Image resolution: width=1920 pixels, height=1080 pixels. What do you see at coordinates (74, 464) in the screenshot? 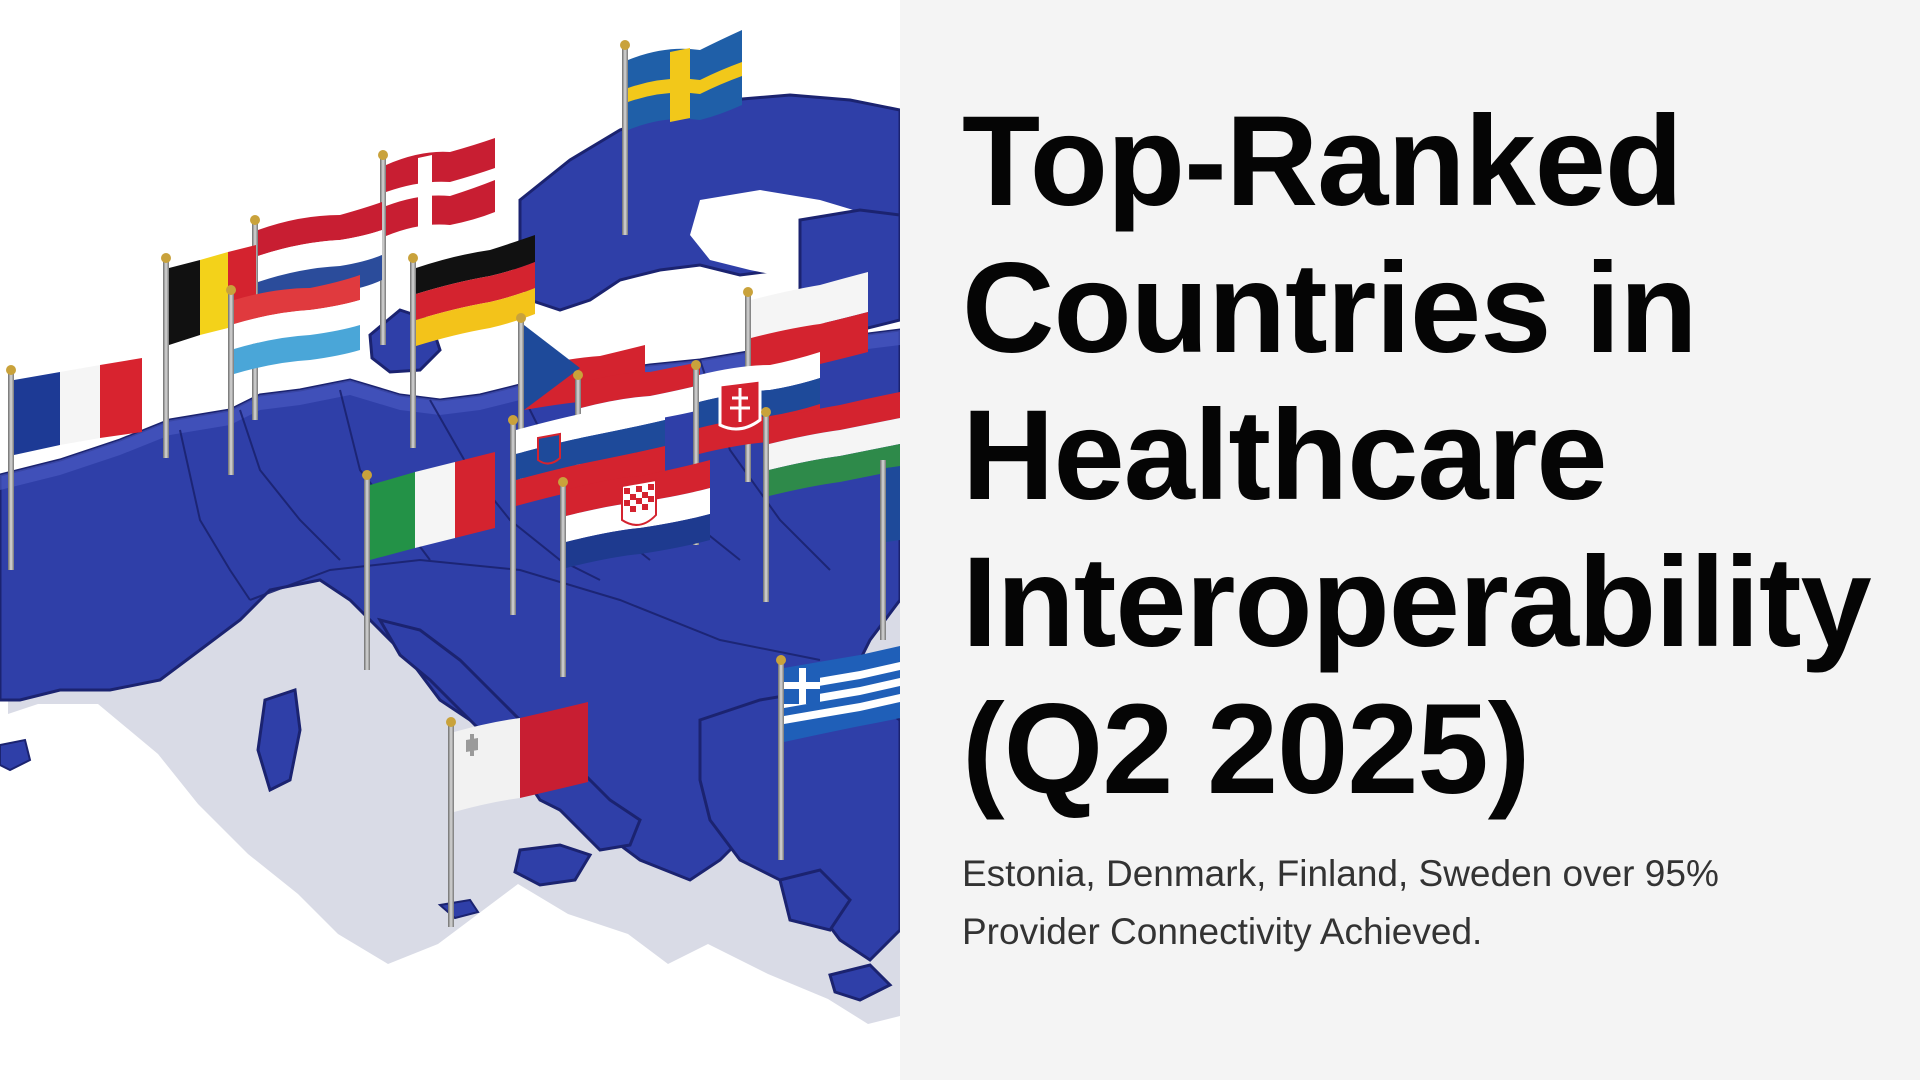
I see `flag-france` at bounding box center [74, 464].